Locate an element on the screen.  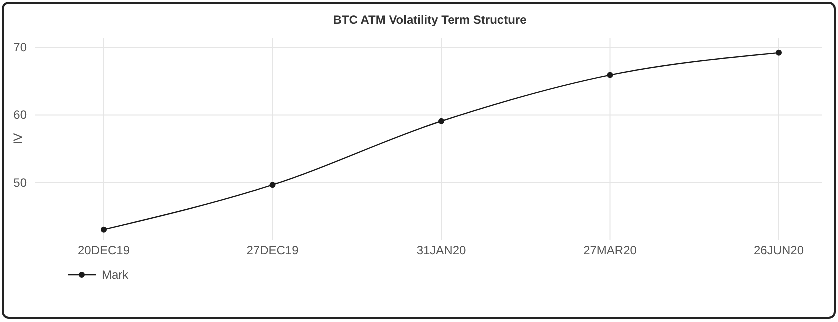
x-tick-label: 27MAR20 is located at coordinates (611, 251).